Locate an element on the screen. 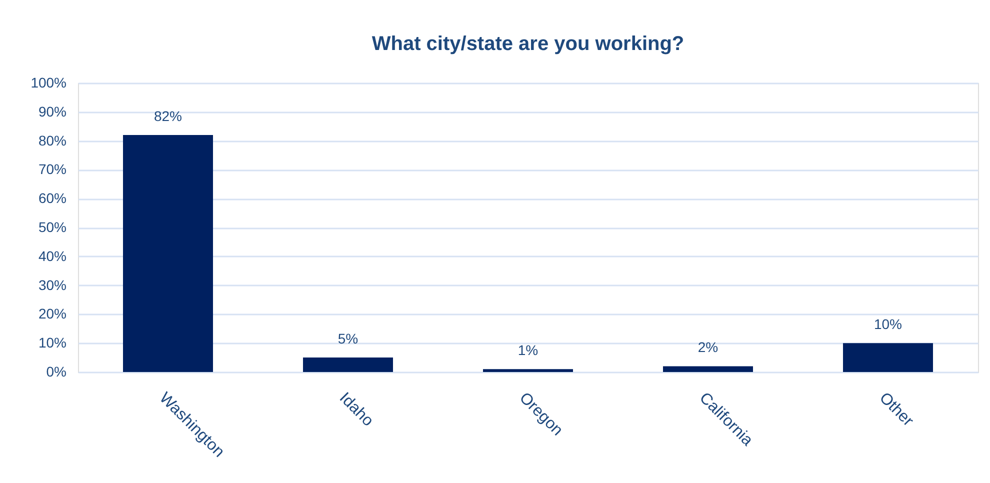 The image size is (990, 483). y-tick-label: 0% is located at coordinates (56, 372).